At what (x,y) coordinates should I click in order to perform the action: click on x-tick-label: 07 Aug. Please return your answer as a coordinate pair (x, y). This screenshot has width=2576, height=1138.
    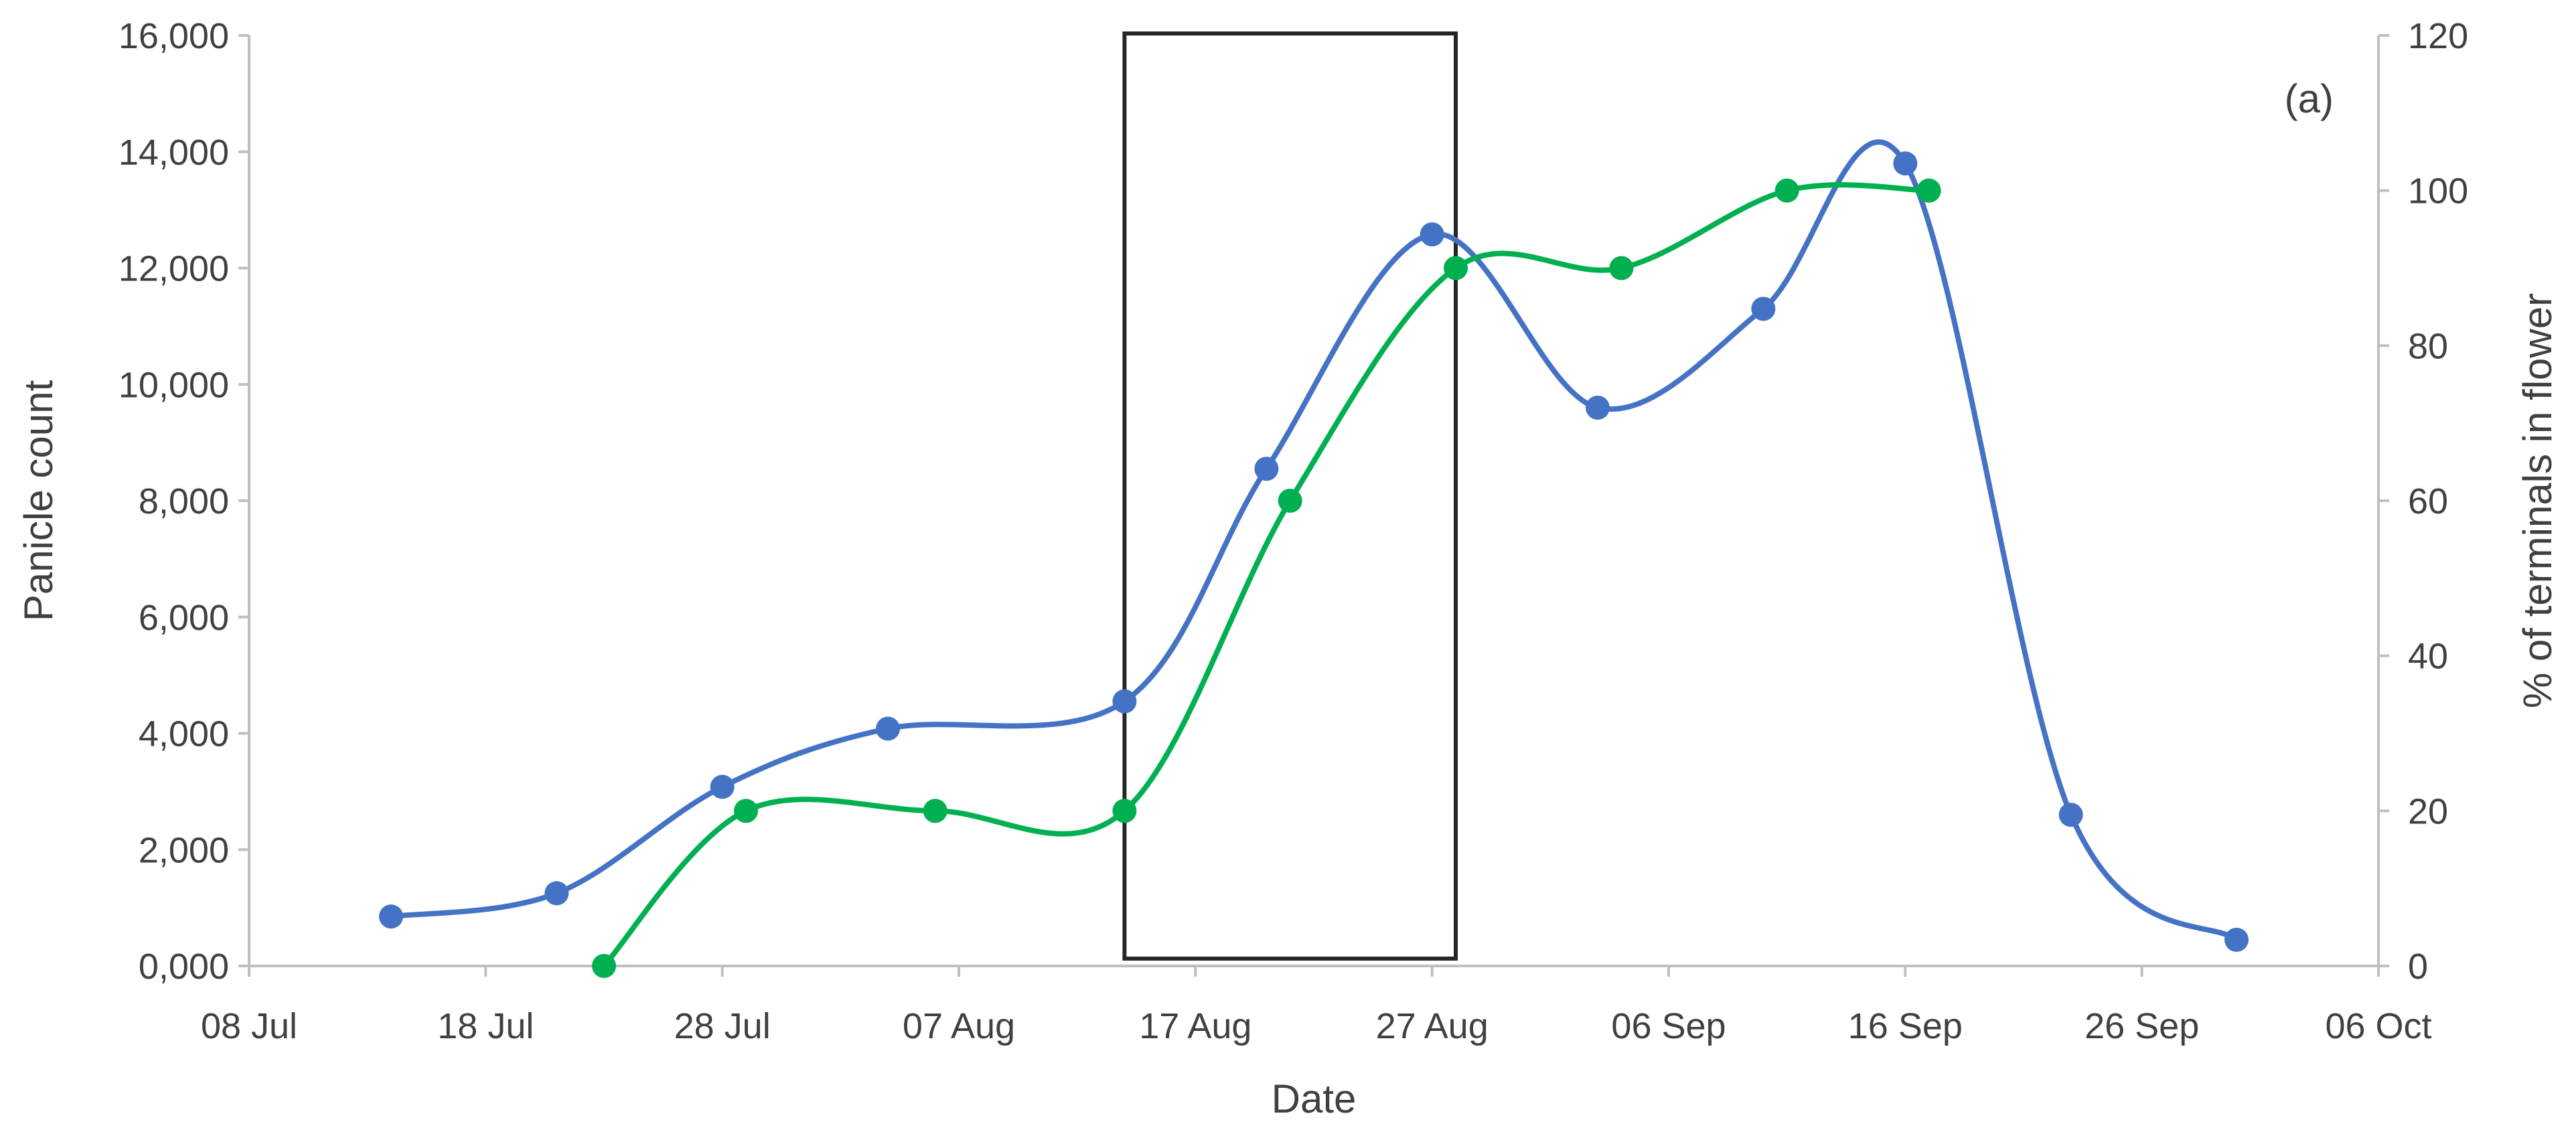
    Looking at the image, I should click on (959, 1026).